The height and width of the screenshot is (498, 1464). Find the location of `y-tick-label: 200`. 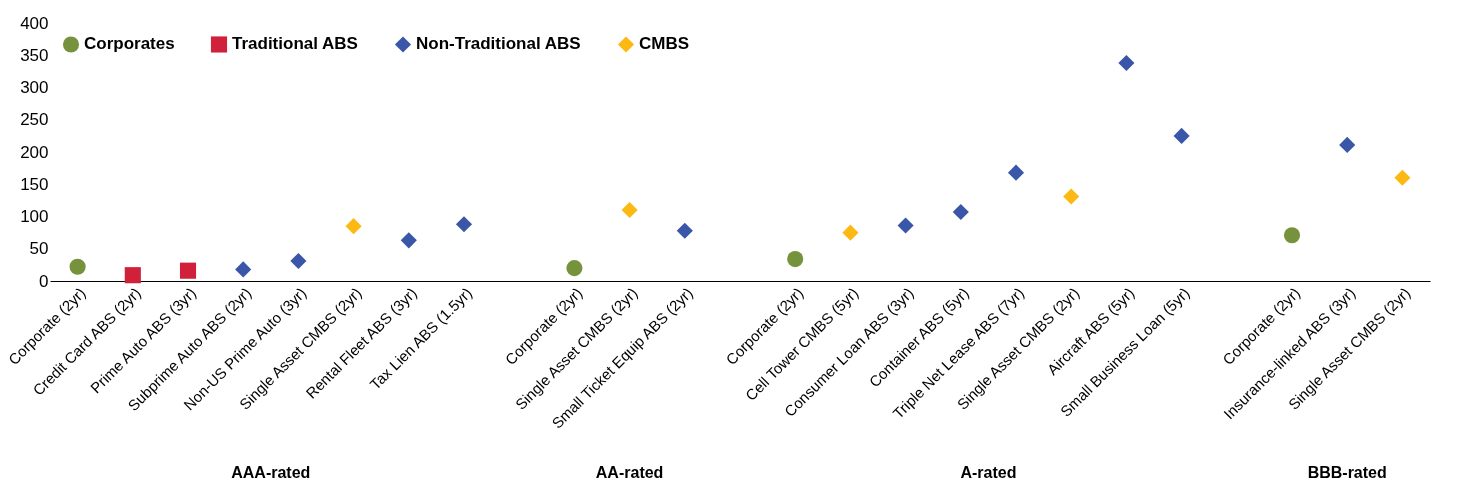

y-tick-label: 200 is located at coordinates (34, 152).